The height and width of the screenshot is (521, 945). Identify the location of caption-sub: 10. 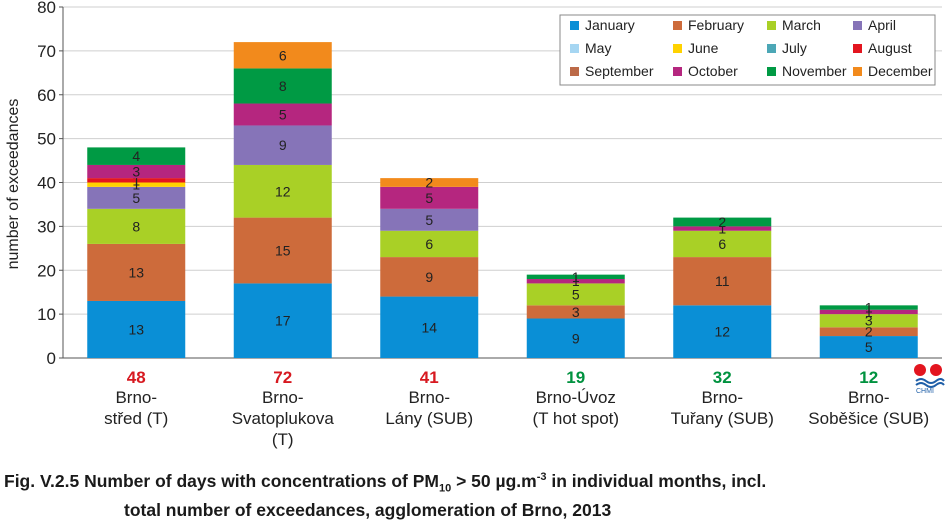
(445, 488).